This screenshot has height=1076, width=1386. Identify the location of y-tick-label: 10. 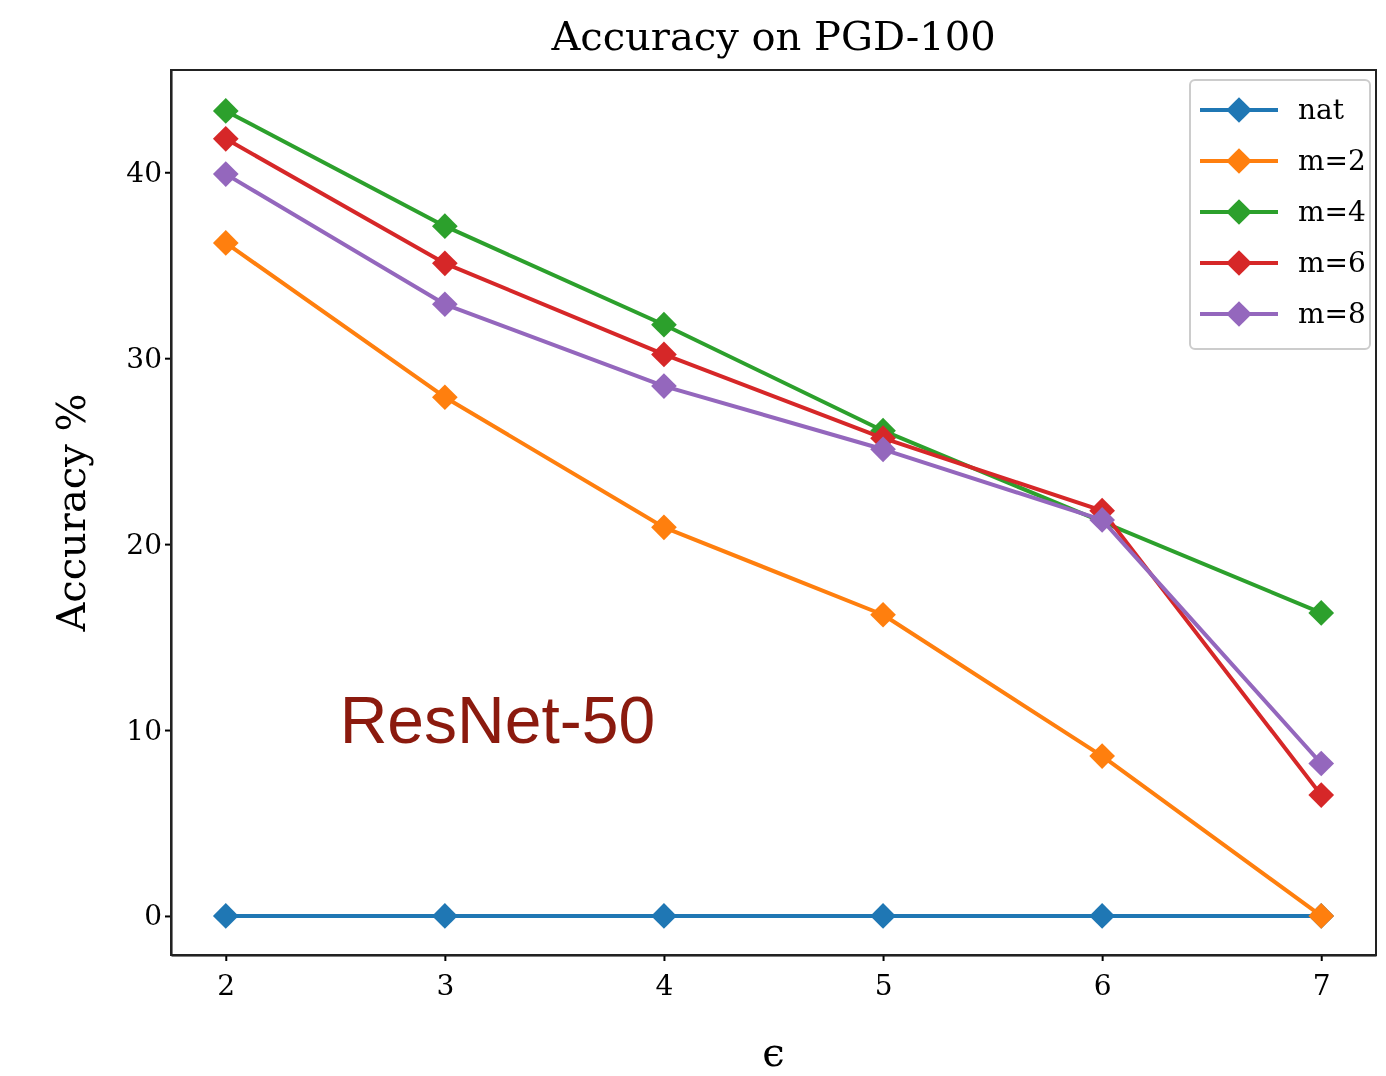
(144, 730).